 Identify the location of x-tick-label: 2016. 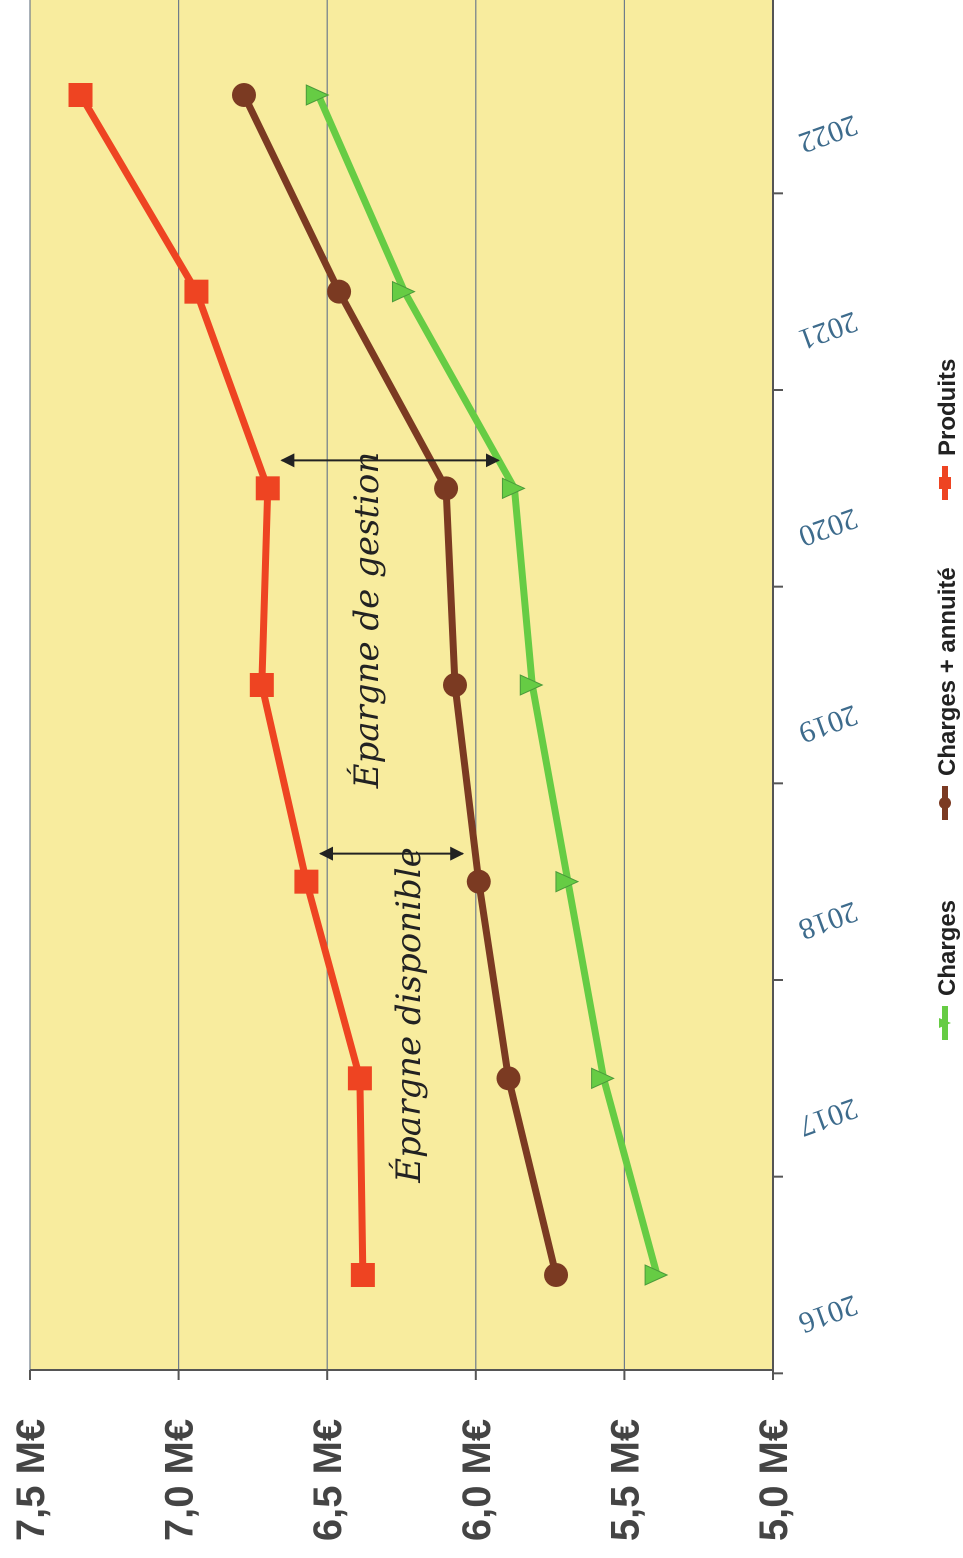
(828, 1314).